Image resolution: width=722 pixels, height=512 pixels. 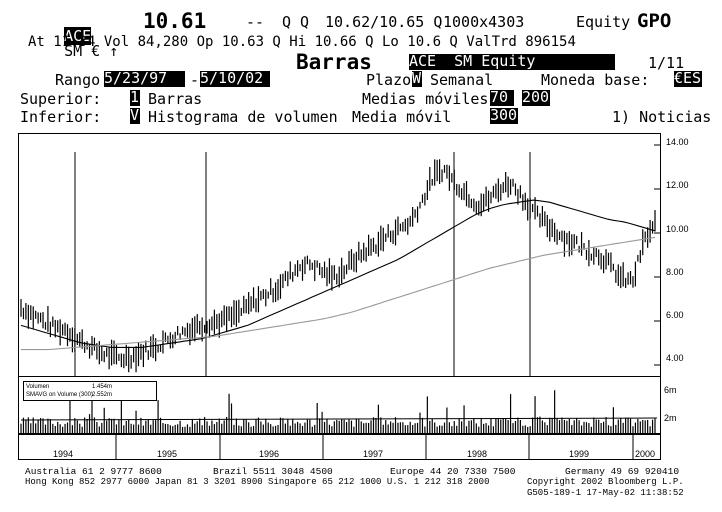 I want to click on lower-label: Inferior:, so click(x=61, y=117).